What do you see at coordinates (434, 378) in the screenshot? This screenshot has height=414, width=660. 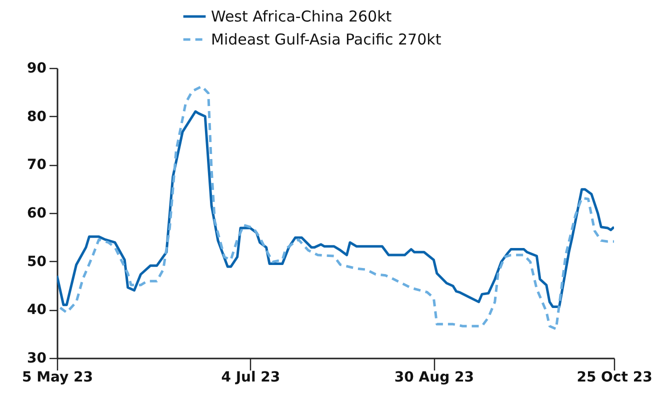 I see `x-tick-label: 30 Aug 23` at bounding box center [434, 378].